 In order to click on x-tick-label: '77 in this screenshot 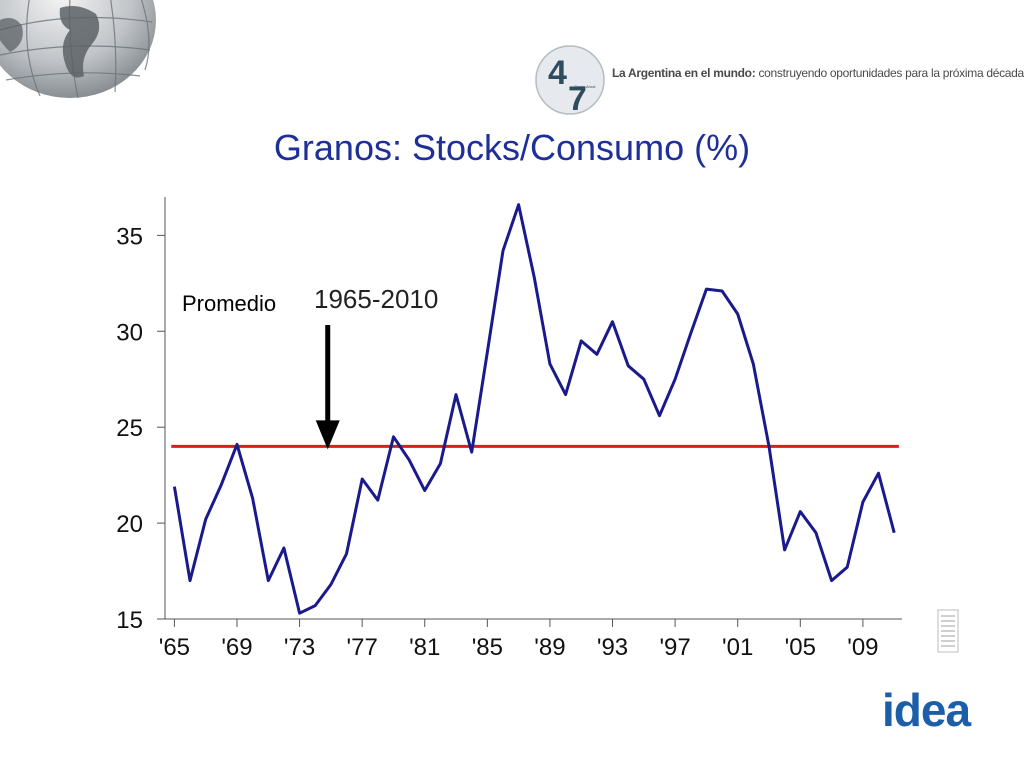, I will do `click(362, 647)`.